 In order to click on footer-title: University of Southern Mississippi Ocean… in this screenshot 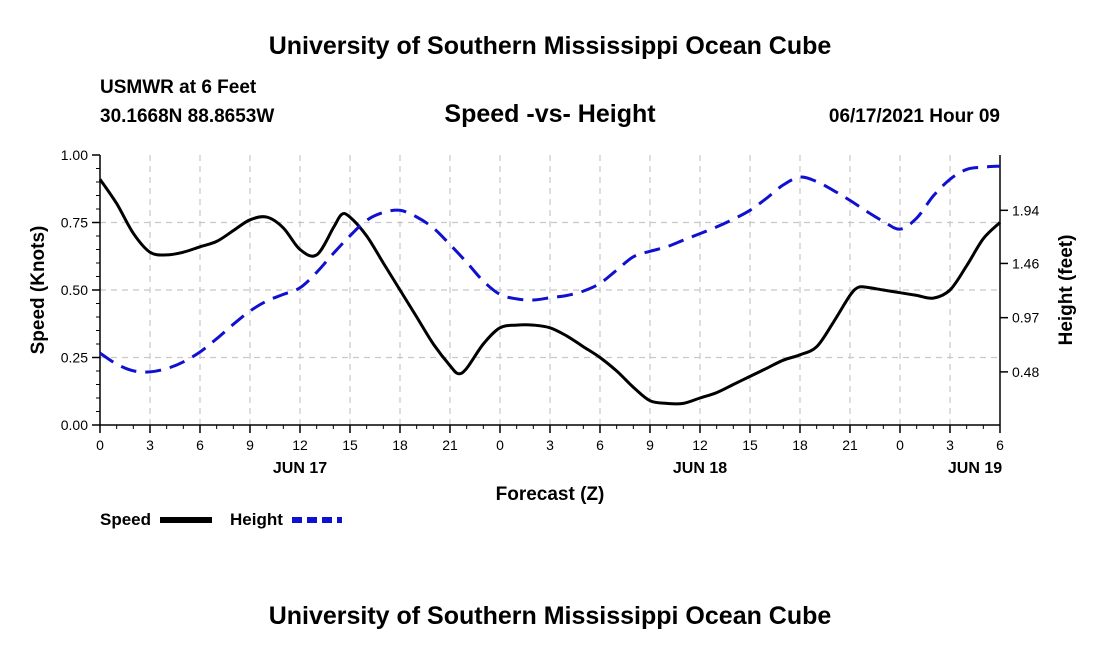, I will do `click(550, 616)`.